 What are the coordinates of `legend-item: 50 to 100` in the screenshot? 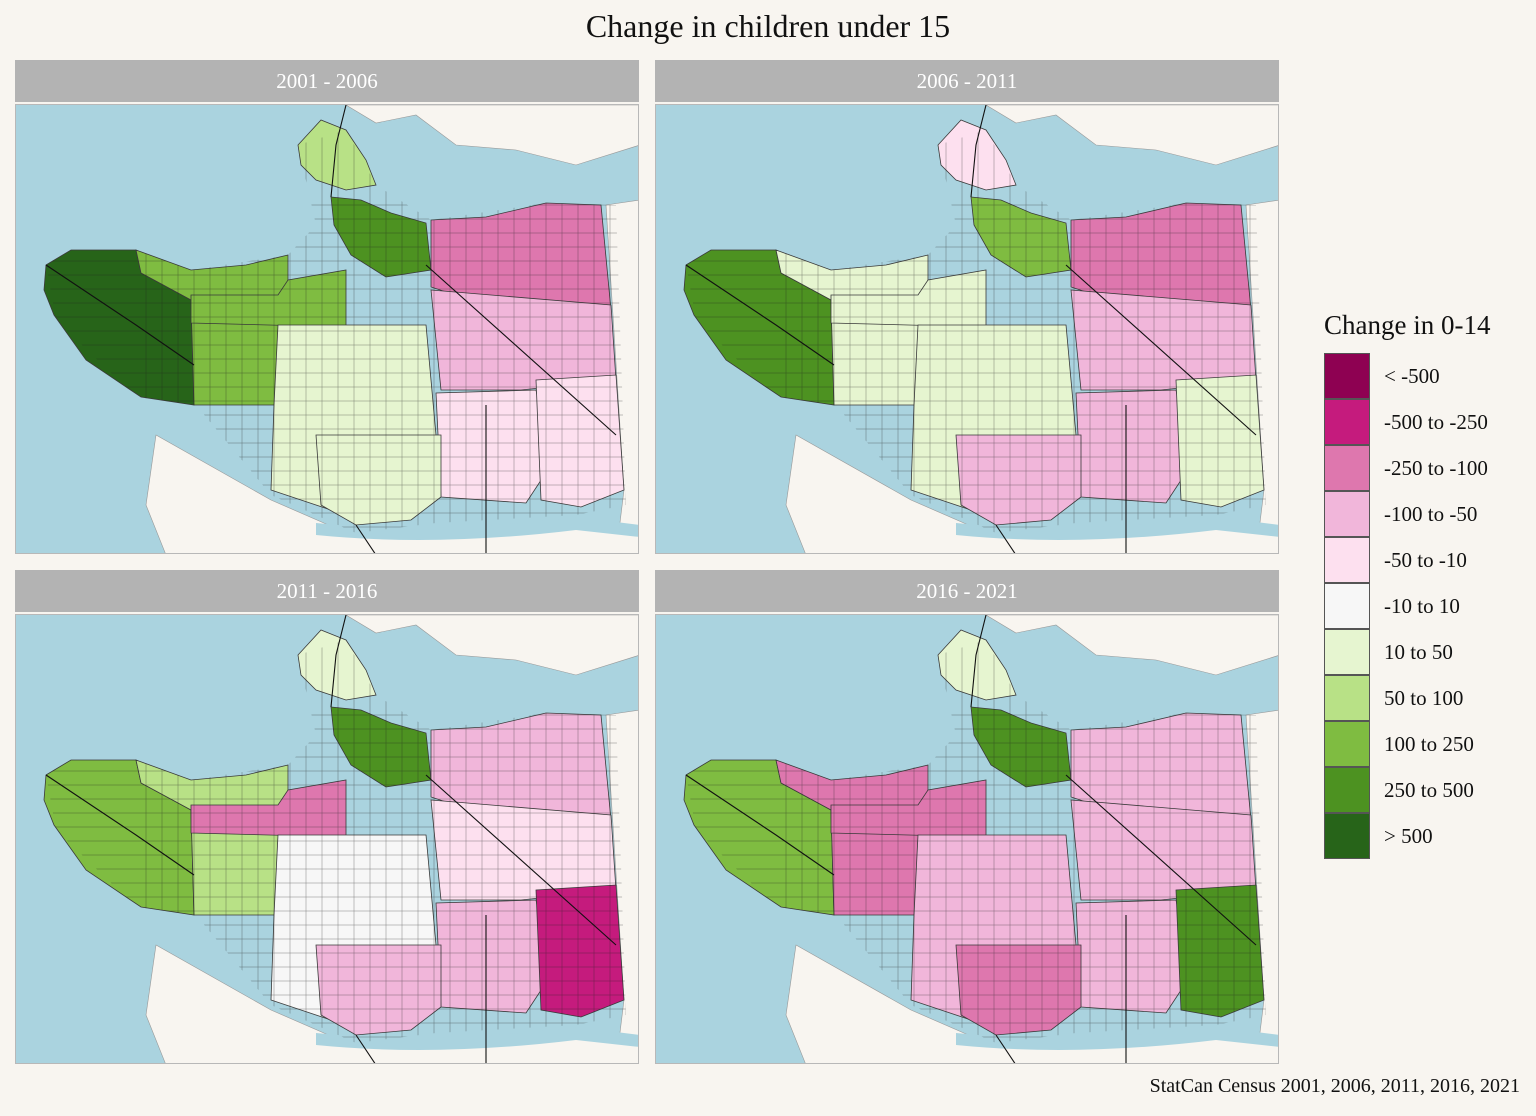 It's located at (1407, 698).